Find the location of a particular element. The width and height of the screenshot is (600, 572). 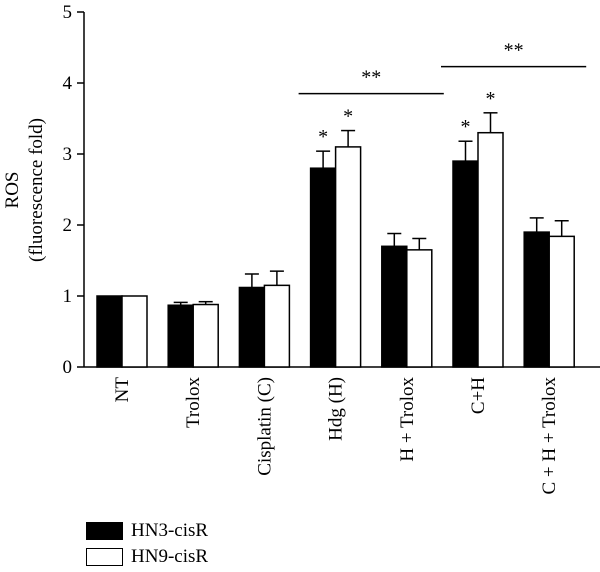

x-tick-label: C + H + Trolox is located at coordinates (549, 436).